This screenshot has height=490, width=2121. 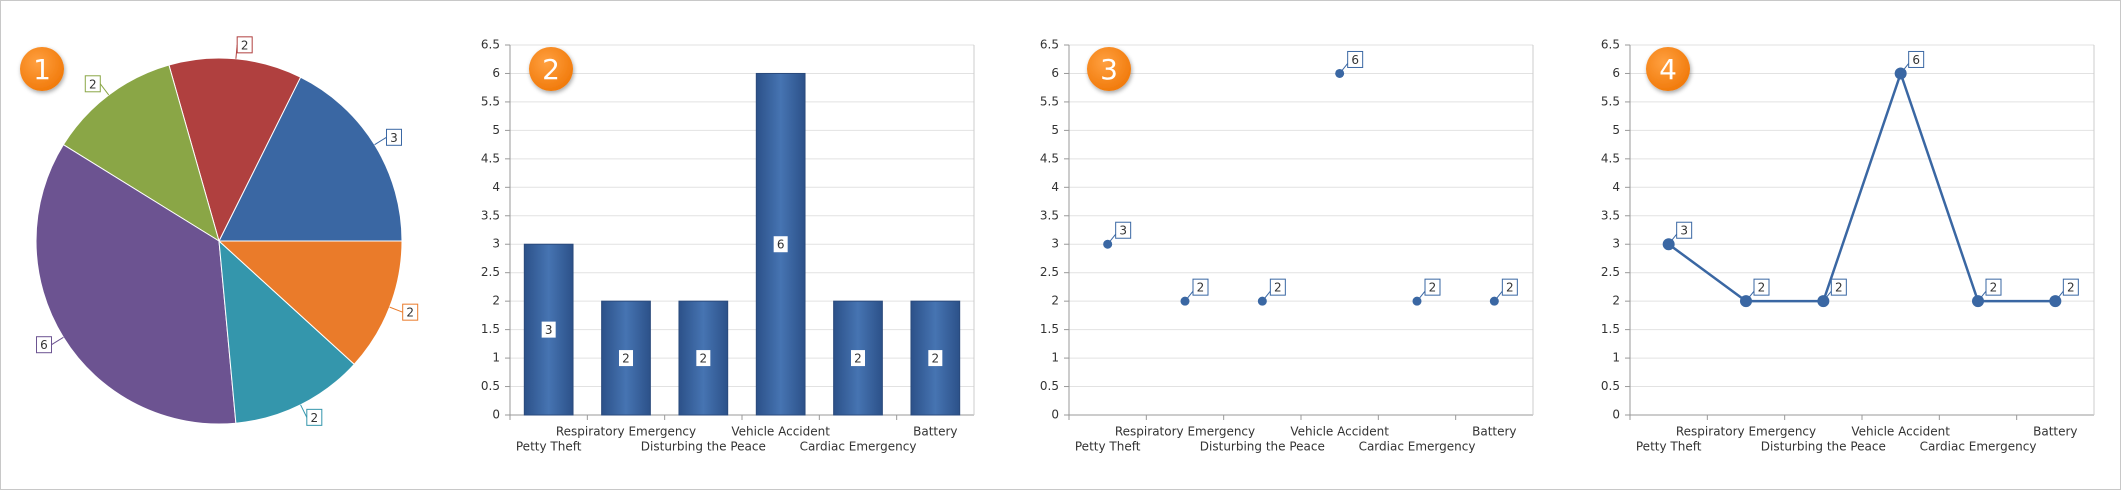 I want to click on badge-label: 2, so click(x=551, y=69).